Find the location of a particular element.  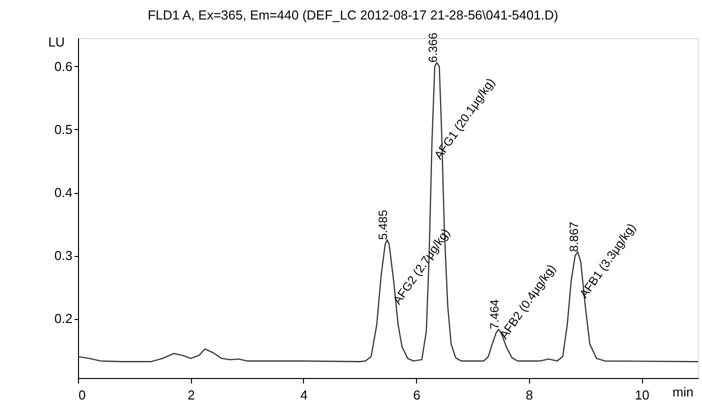

x-tick-label: 4 is located at coordinates (304, 395).